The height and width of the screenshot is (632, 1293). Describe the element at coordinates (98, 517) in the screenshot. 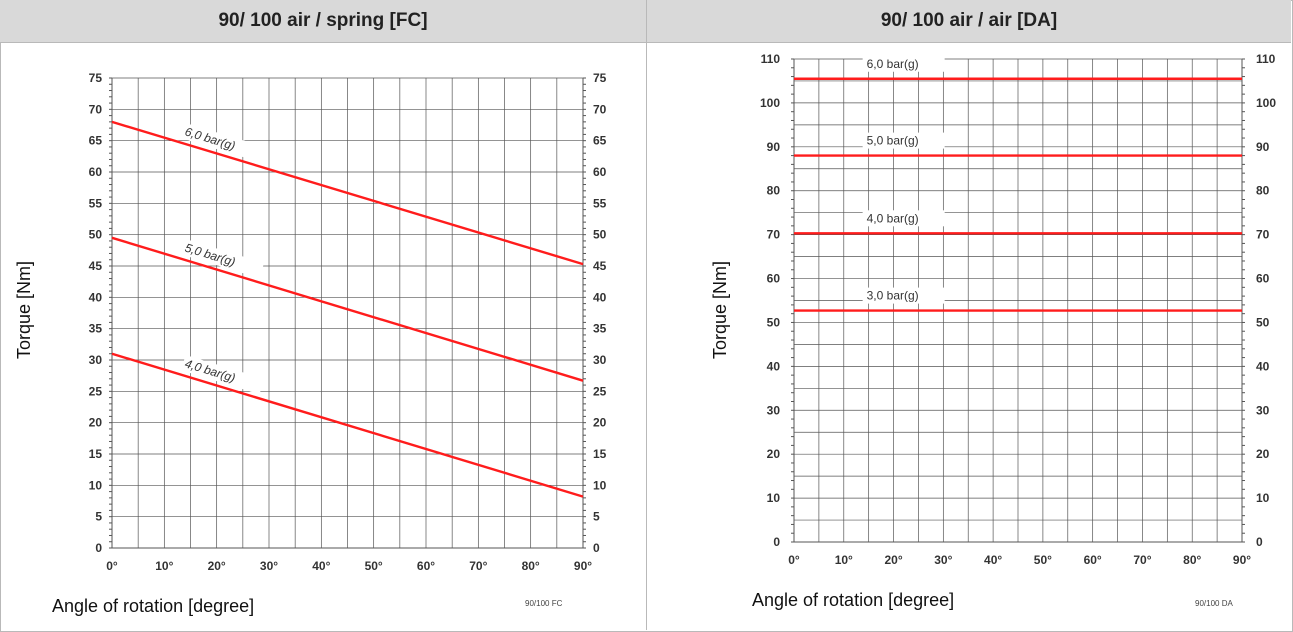

I see `y-tick-label-left: 5` at that location.